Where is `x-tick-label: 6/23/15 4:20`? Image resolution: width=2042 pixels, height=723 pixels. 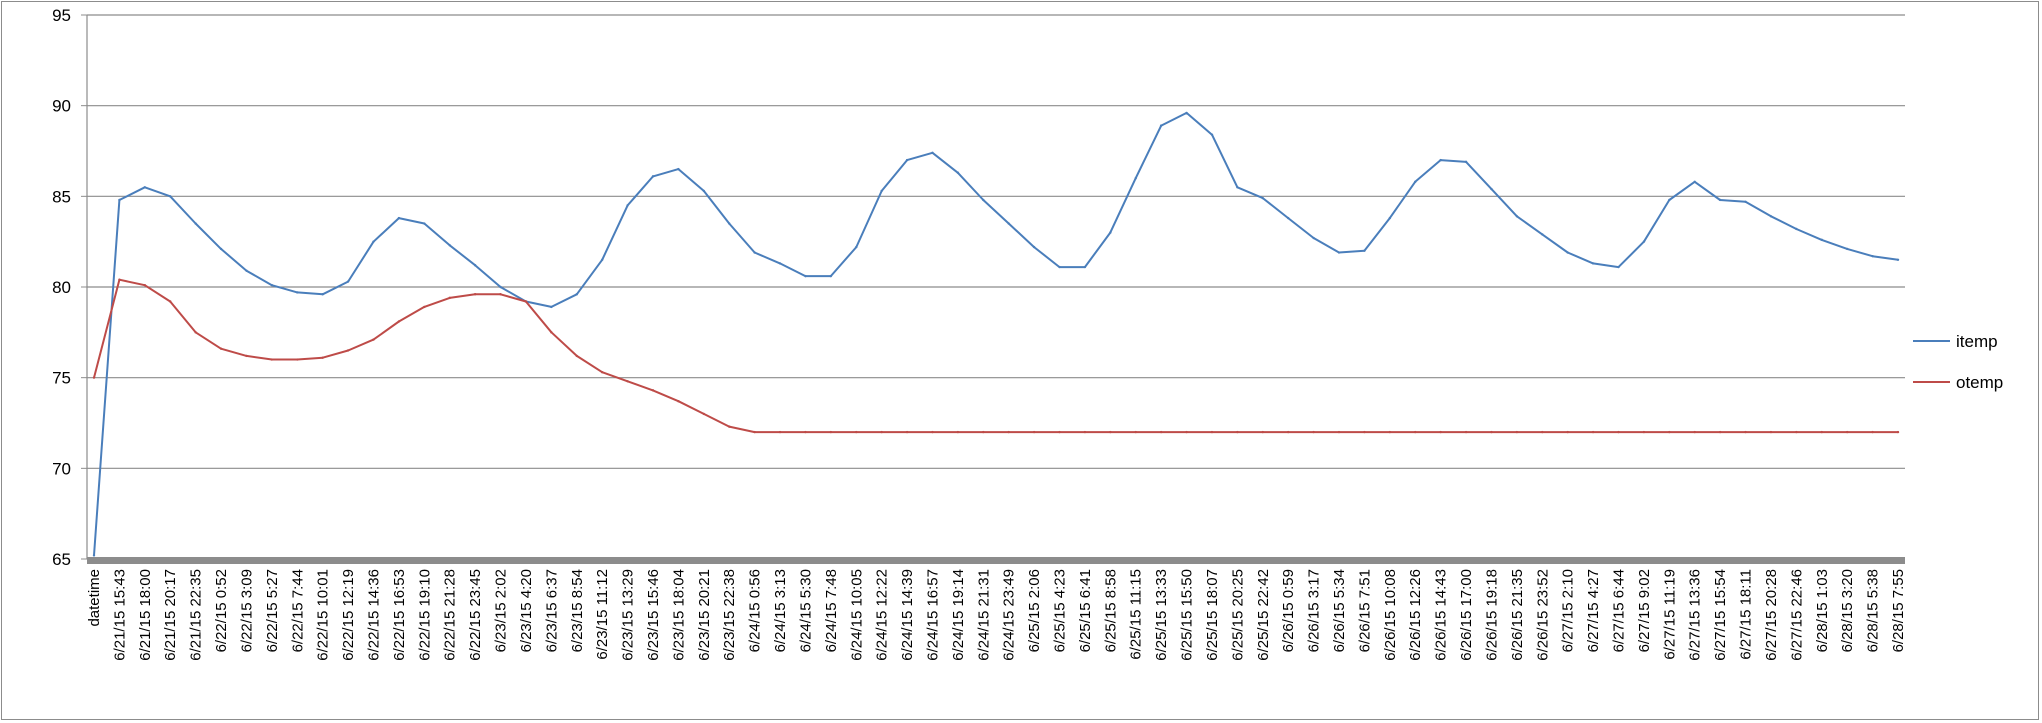
x-tick-label: 6/23/15 4:20 is located at coordinates (526, 610).